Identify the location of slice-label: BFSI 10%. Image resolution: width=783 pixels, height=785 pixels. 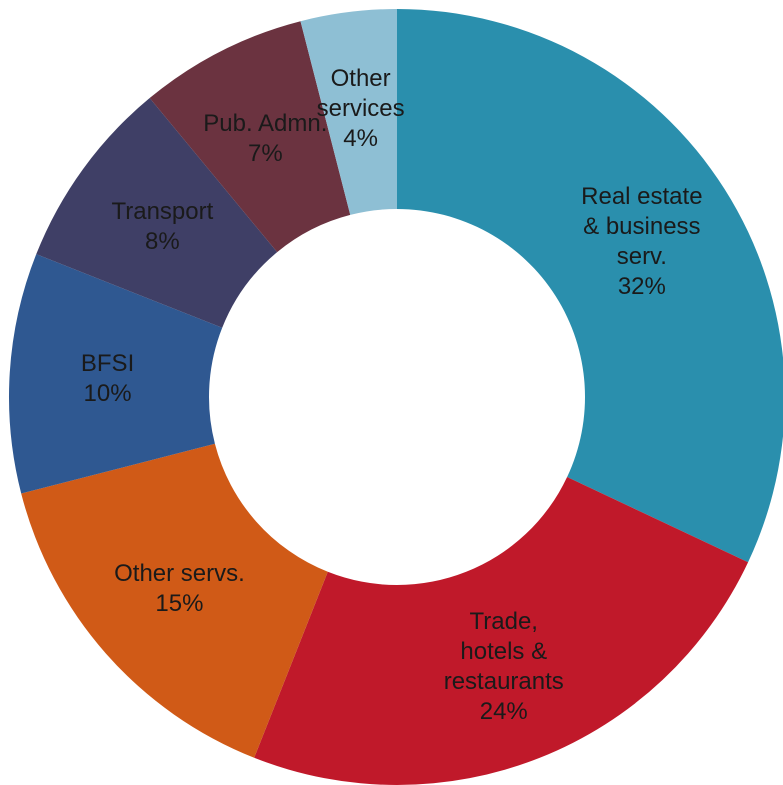
(107, 379).